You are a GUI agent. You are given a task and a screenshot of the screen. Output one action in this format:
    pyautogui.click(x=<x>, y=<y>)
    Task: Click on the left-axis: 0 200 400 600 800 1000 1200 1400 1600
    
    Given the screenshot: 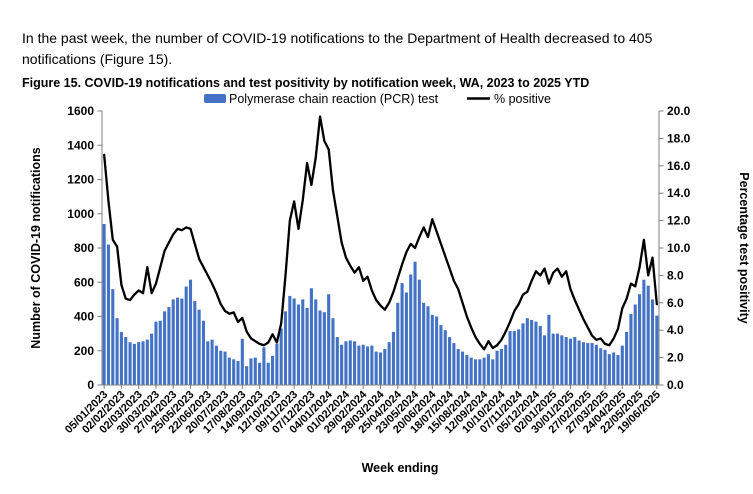 What is the action you would take?
    pyautogui.click(x=84, y=248)
    